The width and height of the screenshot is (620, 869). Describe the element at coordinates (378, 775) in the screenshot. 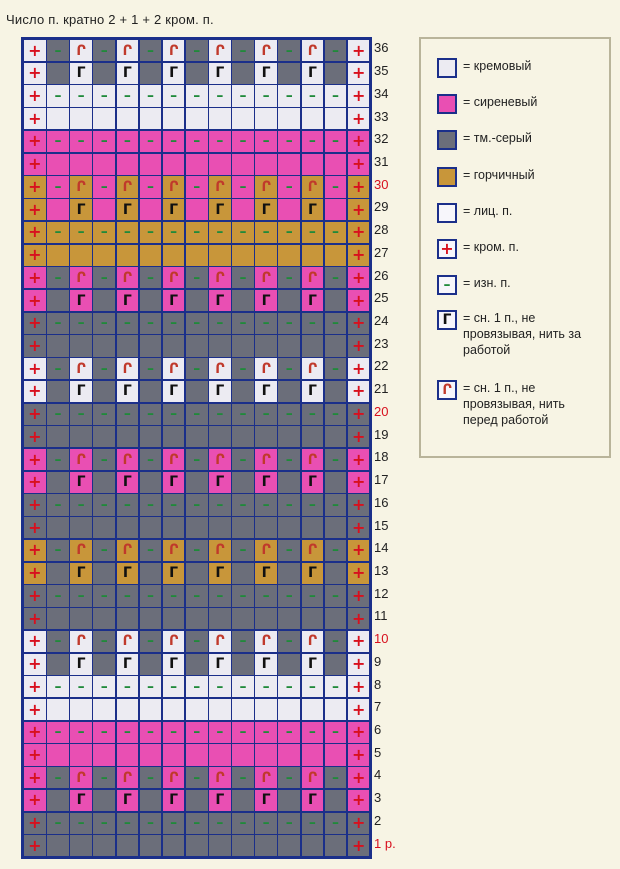

I see `row-number: 4` at that location.